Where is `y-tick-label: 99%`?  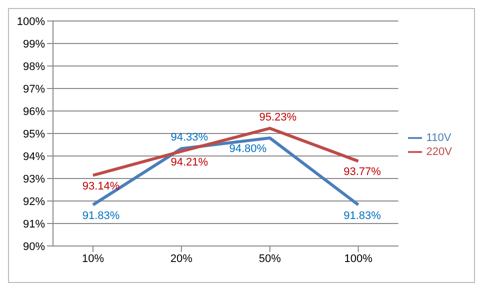
y-tick-label: 99% is located at coordinates (34, 44).